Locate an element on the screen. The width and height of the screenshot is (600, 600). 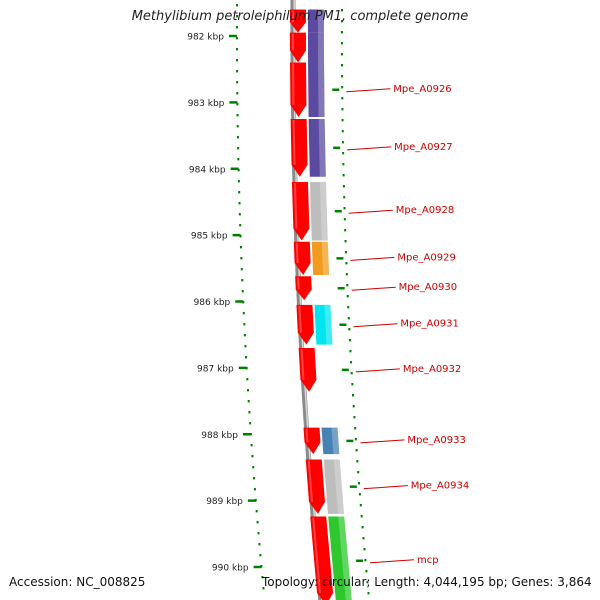
tick-label: 984 kbp is located at coordinates (207, 170).